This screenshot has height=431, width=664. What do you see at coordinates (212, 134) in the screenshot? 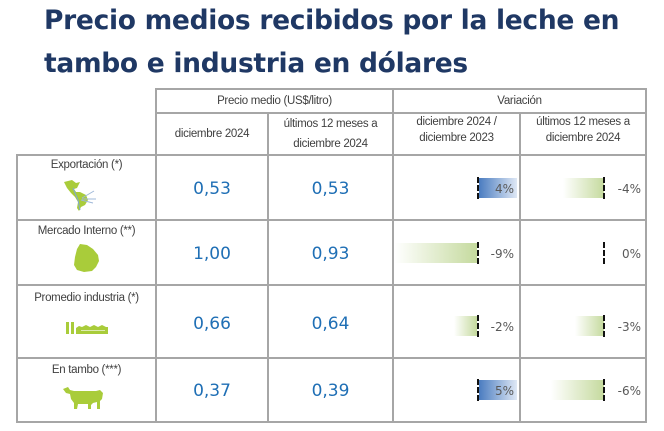
I see `header-price-december: diciembre 2024` at bounding box center [212, 134].